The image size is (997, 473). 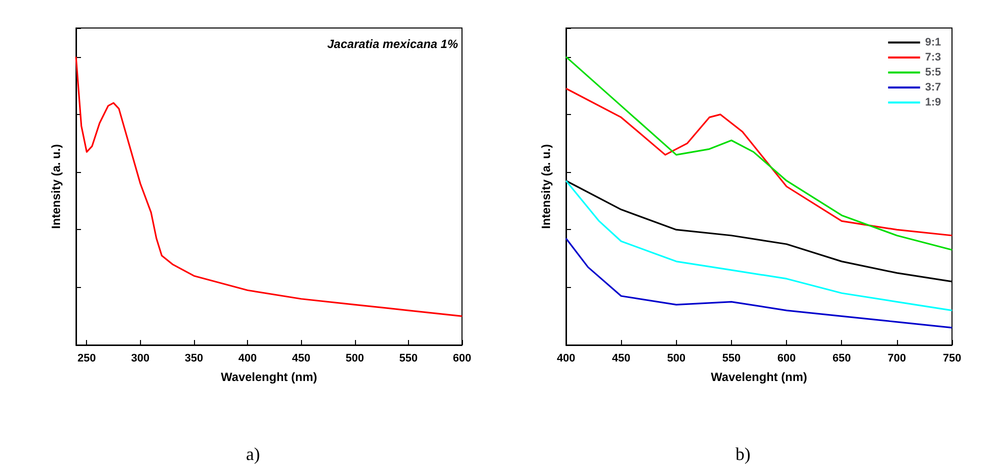 What do you see at coordinates (194, 358) in the screenshot?
I see `x-tick-label: 350` at bounding box center [194, 358].